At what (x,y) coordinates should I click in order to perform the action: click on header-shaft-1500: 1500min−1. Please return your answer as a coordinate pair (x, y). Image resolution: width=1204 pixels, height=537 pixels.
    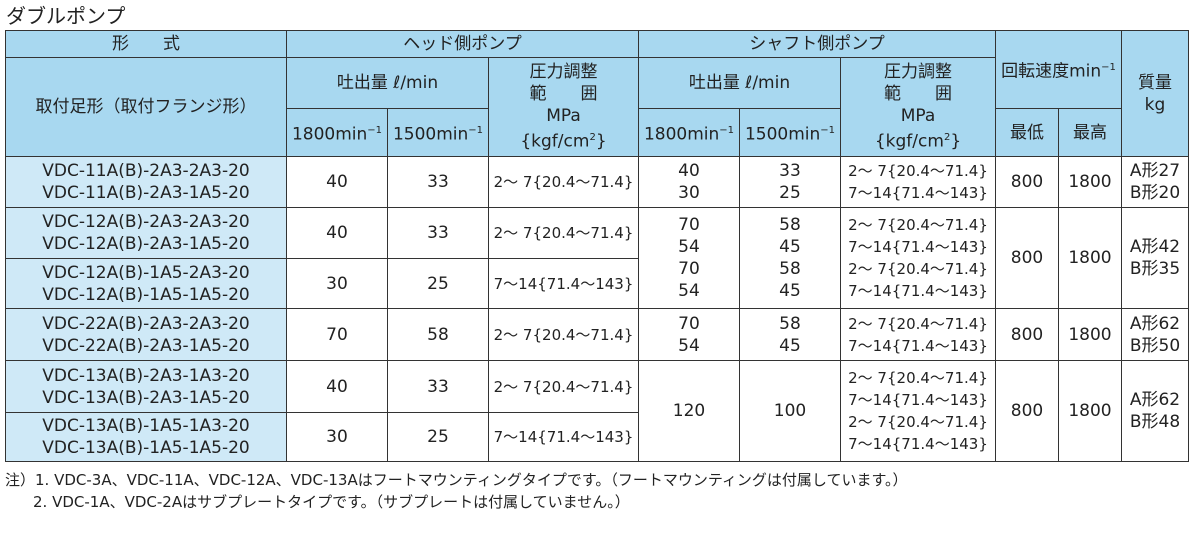
    Looking at the image, I should click on (790, 132).